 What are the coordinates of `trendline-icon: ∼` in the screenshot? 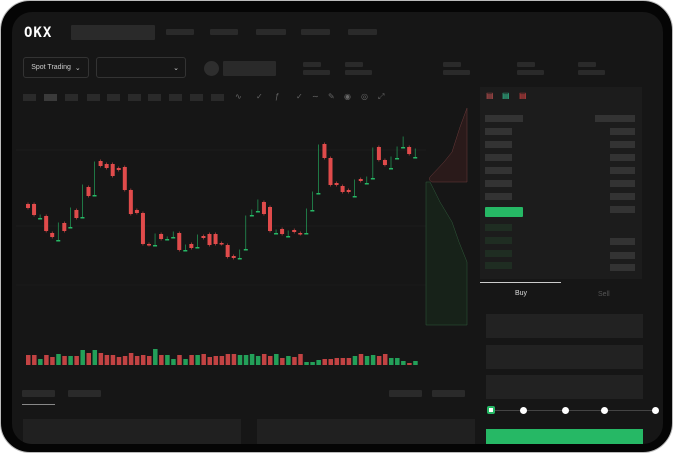 It's located at (315, 96).